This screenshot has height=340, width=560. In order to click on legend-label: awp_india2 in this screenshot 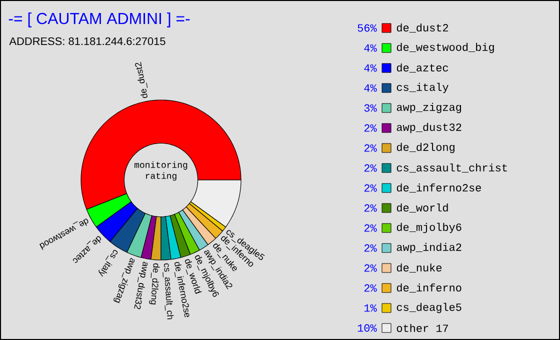, I will do `click(429, 248)`.